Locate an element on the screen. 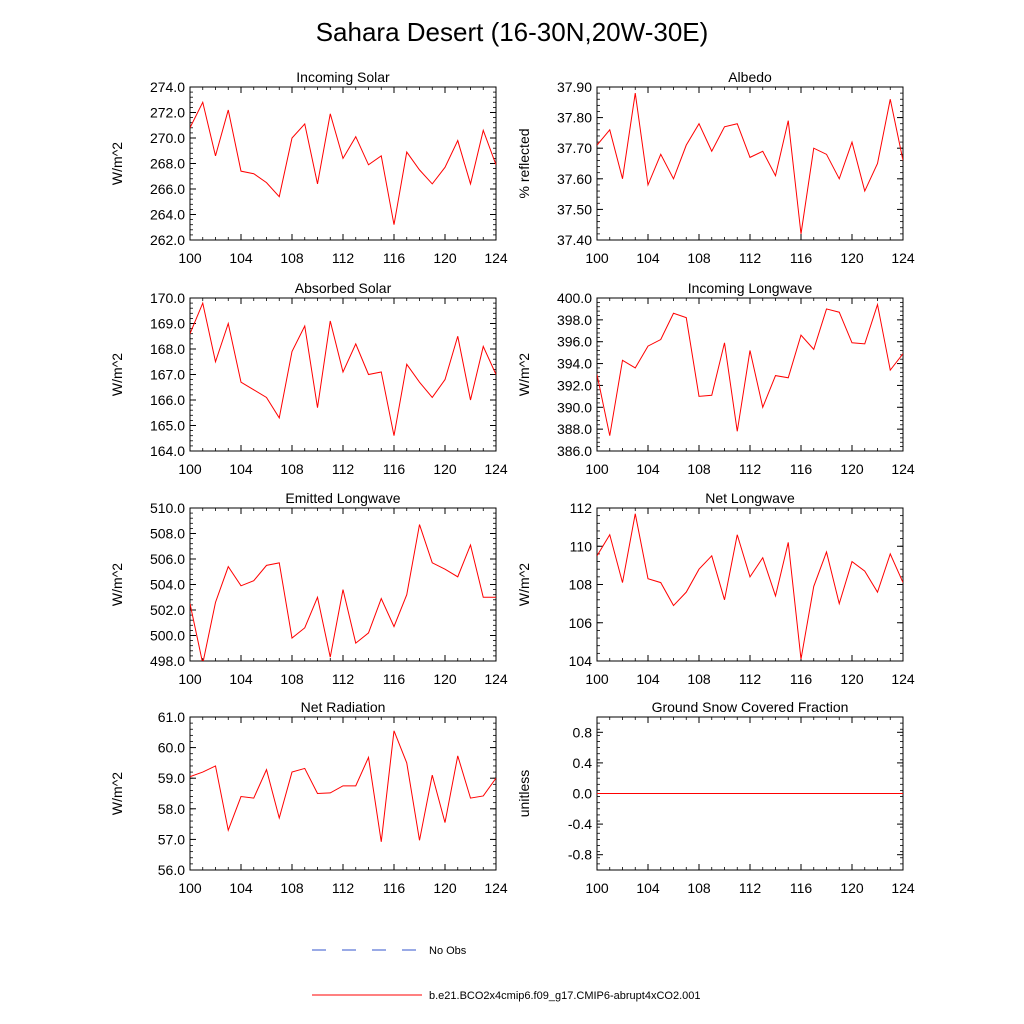 This screenshot has width=1024, height=1024. y-tick-label: 165.0 is located at coordinates (167, 426).